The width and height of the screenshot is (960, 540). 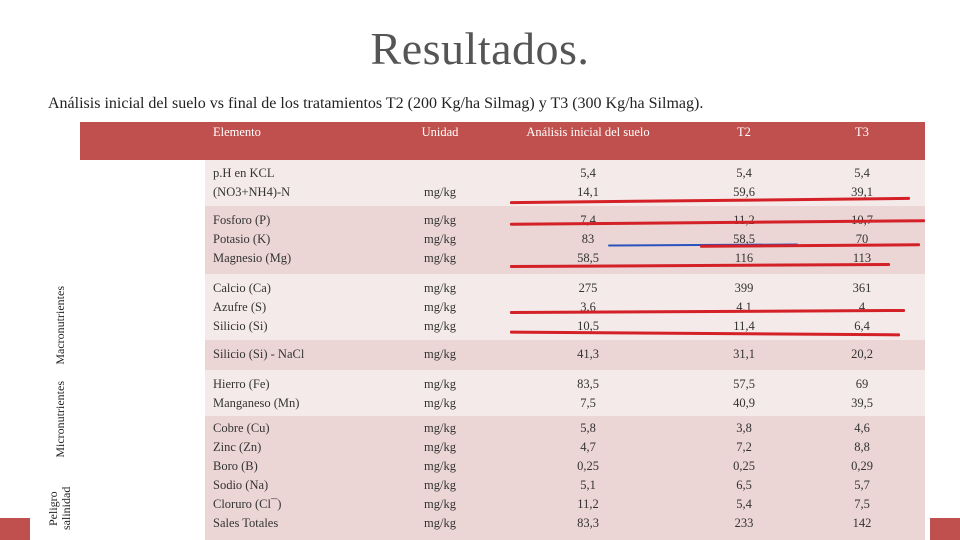 I want to click on slide-title: Resultados., so click(x=480, y=48).